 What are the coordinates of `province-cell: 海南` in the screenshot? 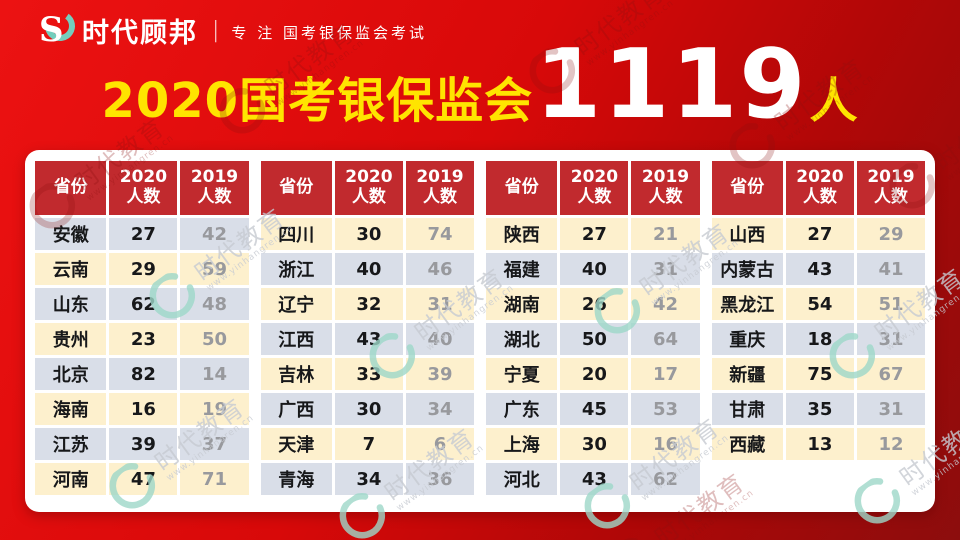 It's located at (71, 409).